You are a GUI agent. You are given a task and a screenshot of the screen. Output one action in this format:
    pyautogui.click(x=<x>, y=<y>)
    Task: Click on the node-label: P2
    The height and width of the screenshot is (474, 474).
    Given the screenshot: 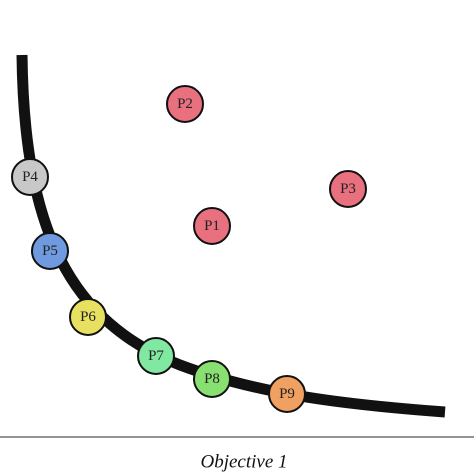 What is the action you would take?
    pyautogui.click(x=185, y=104)
    